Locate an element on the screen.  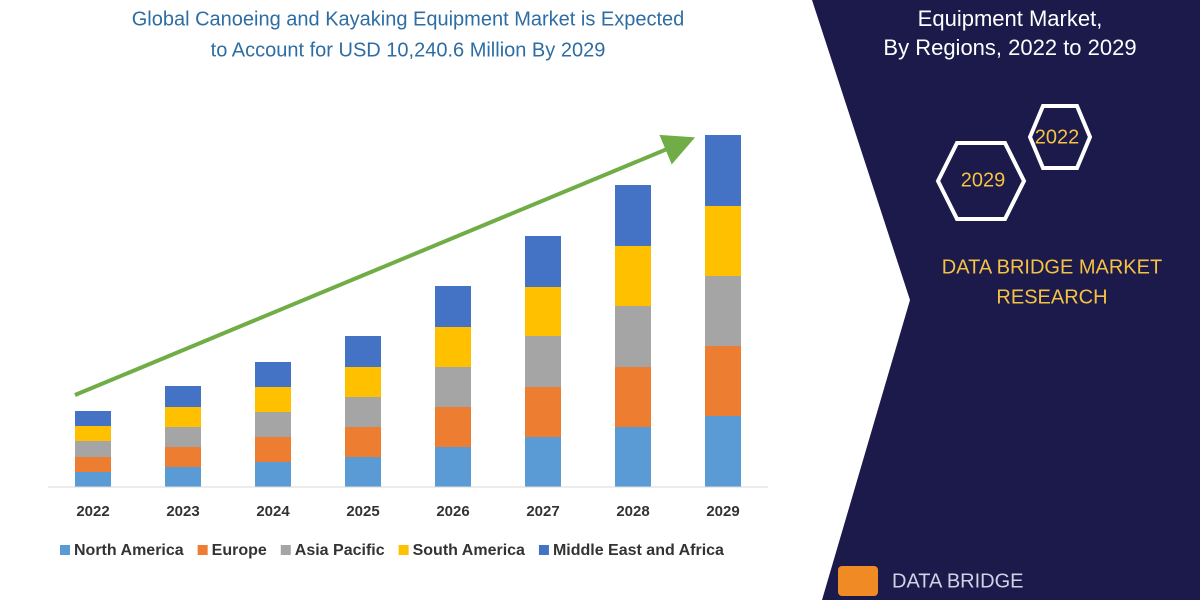
logo: DATA BRIDGE is located at coordinates (958, 581).